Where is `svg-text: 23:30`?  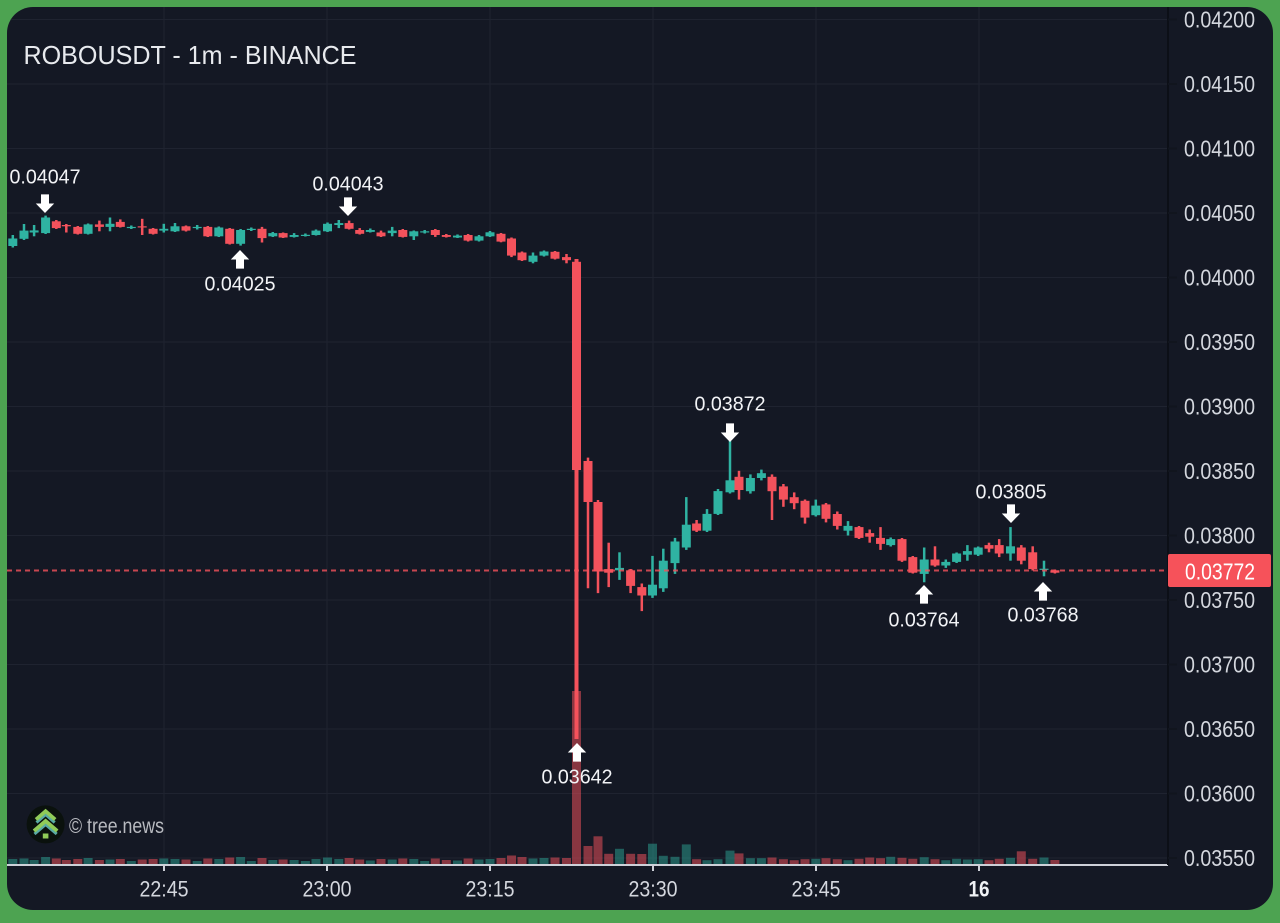 svg-text: 23:30 is located at coordinates (653, 889).